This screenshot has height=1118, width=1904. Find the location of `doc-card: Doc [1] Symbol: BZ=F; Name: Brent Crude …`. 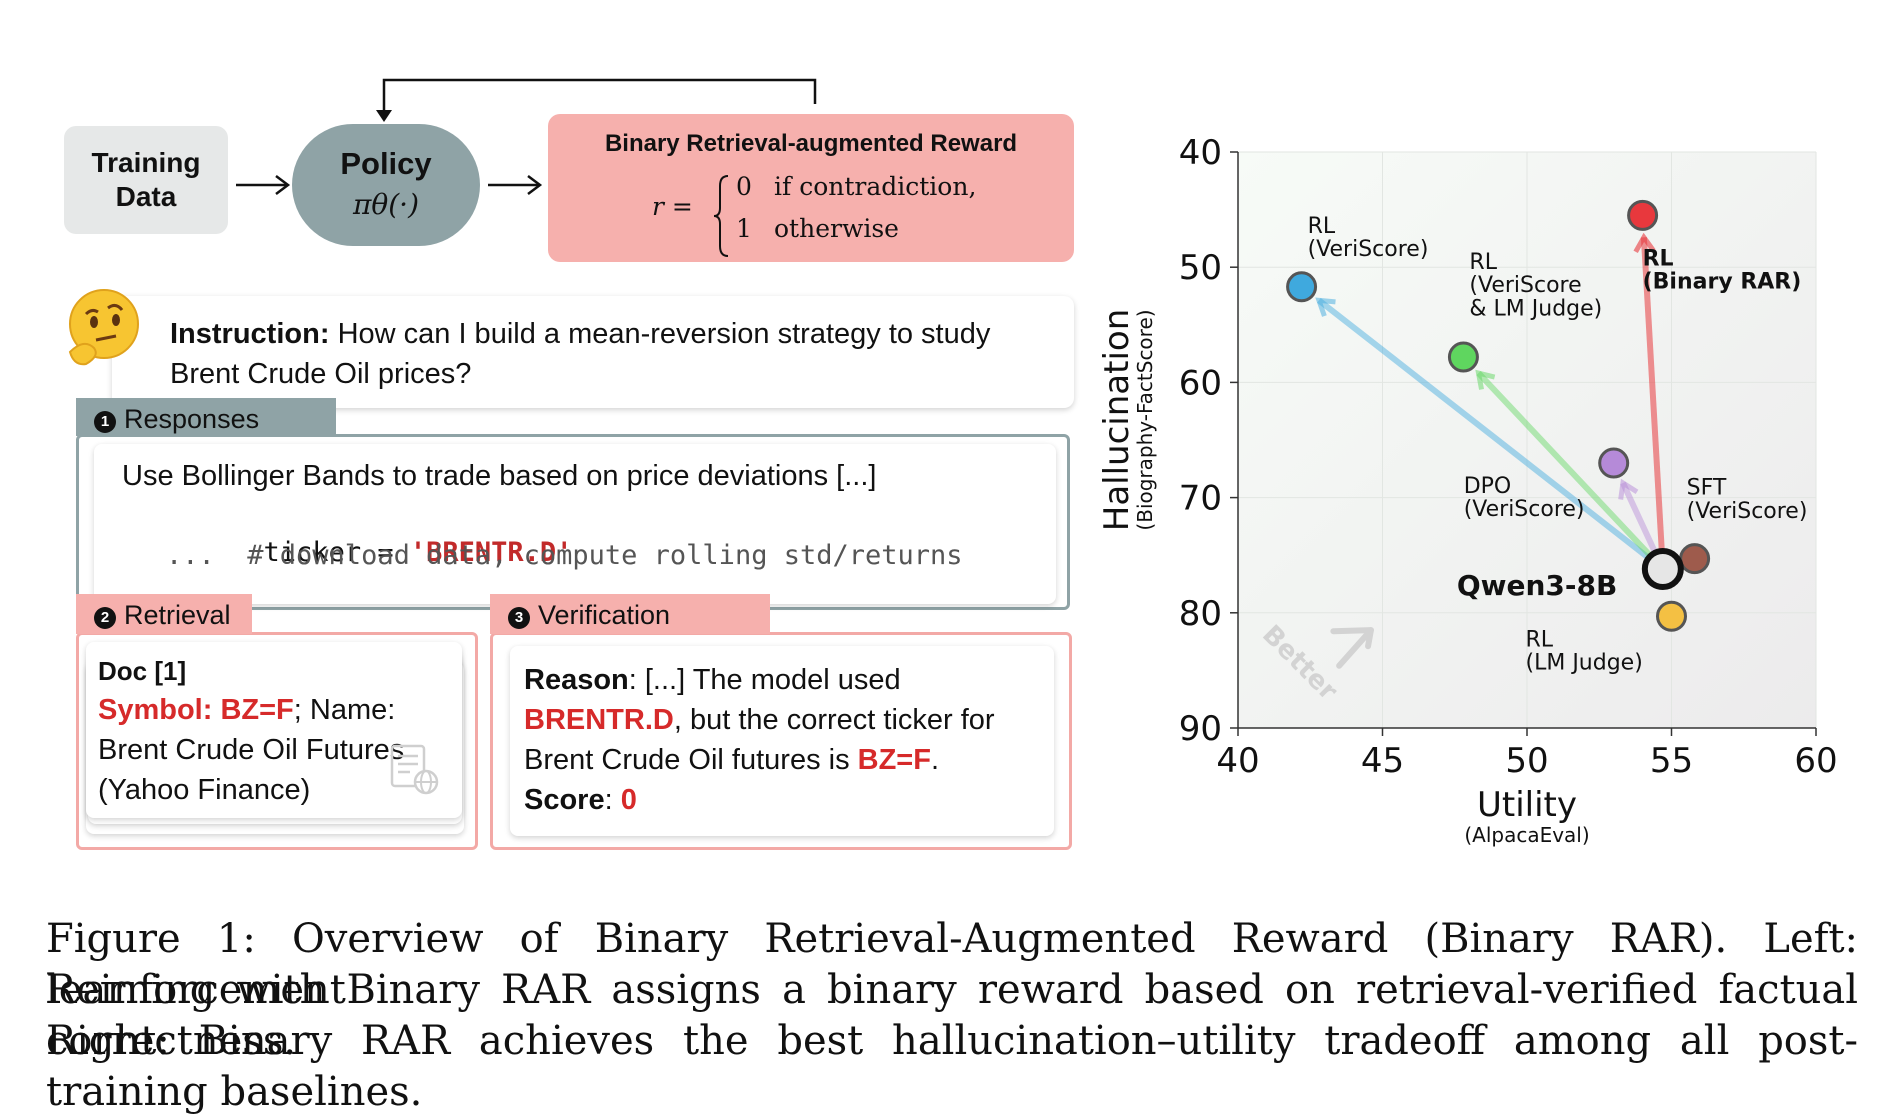

doc-card: Doc [1] Symbol: BZ=F; Name: Brent Crude … is located at coordinates (274, 730).